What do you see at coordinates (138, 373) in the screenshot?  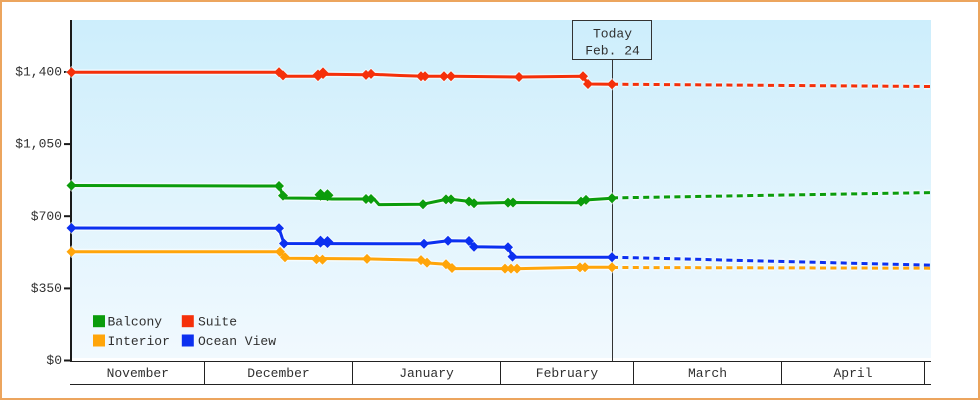 I see `svg-text: November` at bounding box center [138, 373].